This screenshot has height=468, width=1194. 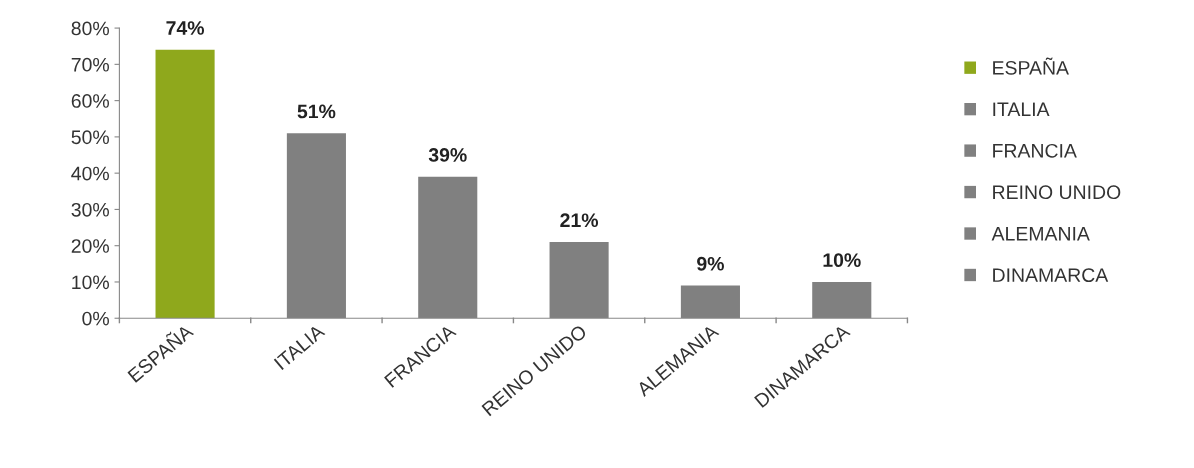 What do you see at coordinates (1057, 192) in the screenshot?
I see `legend-label: REINO UNIDO` at bounding box center [1057, 192].